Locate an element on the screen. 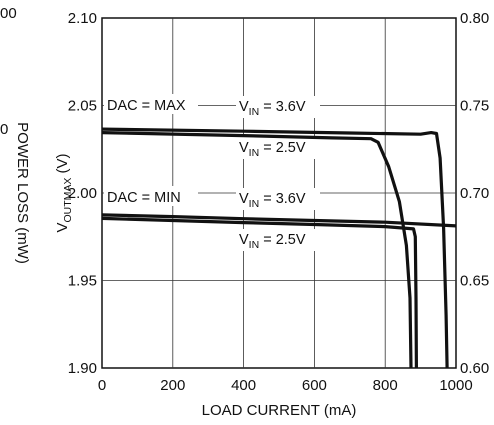 The width and height of the screenshot is (494, 425). y-tick-label-left: 2.05 is located at coordinates (82, 106).